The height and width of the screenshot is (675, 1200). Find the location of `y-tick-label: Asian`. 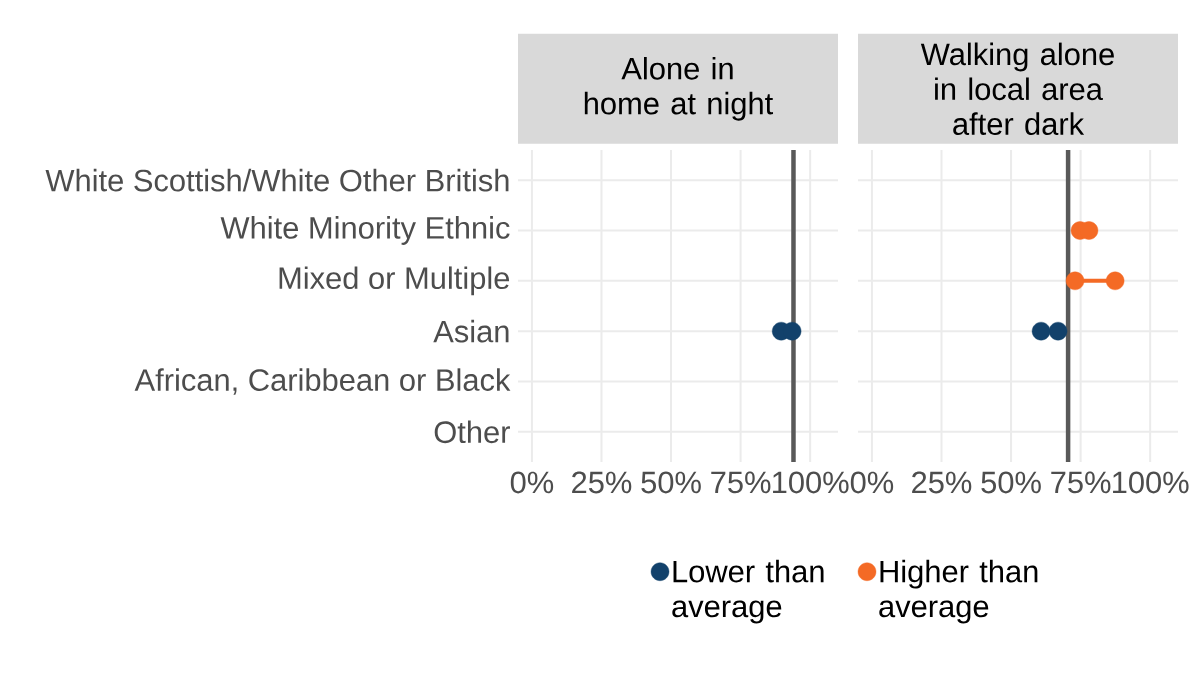

y-tick-label: Asian is located at coordinates (471, 331).